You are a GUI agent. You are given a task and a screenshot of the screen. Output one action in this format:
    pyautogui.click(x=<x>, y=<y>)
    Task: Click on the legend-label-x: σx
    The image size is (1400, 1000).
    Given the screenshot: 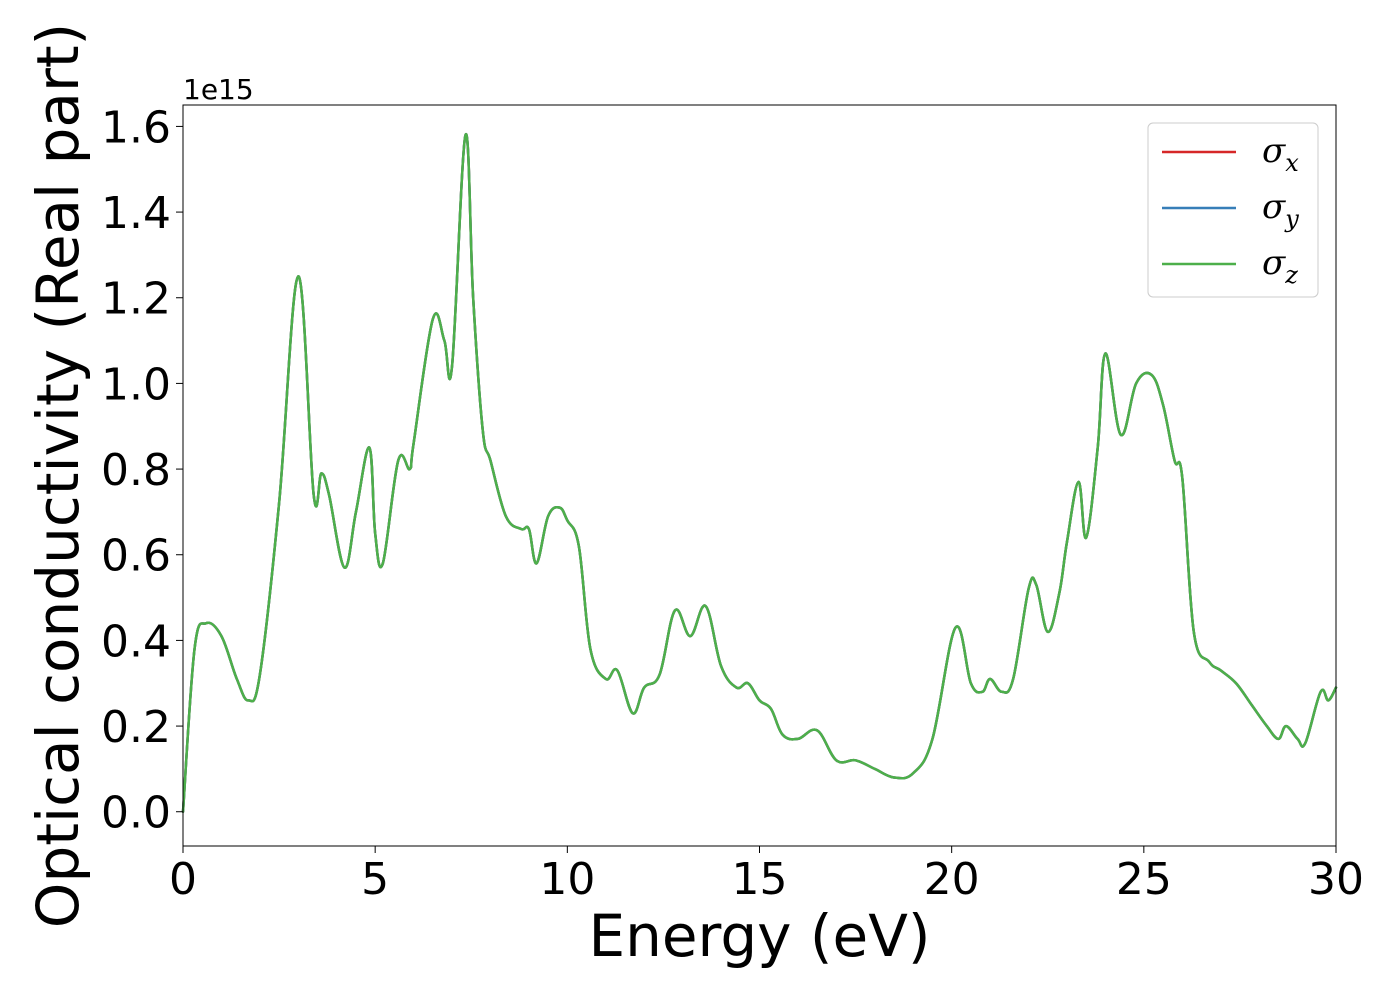 What is the action you would take?
    pyautogui.click(x=1280, y=154)
    